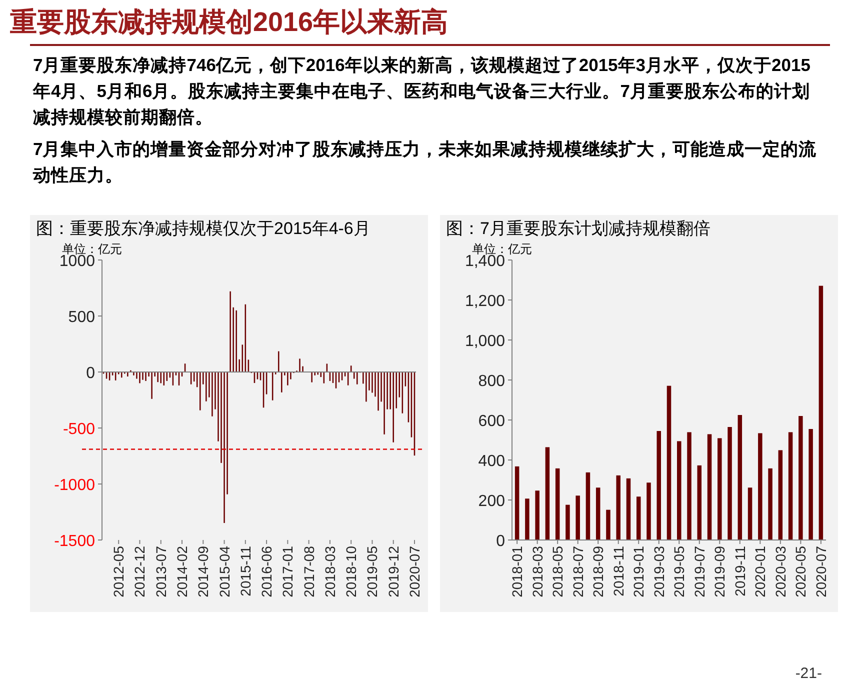 The width and height of the screenshot is (842, 686). Describe the element at coordinates (740, 571) in the screenshot. I see `x-tick-label: 2019-11` at that location.